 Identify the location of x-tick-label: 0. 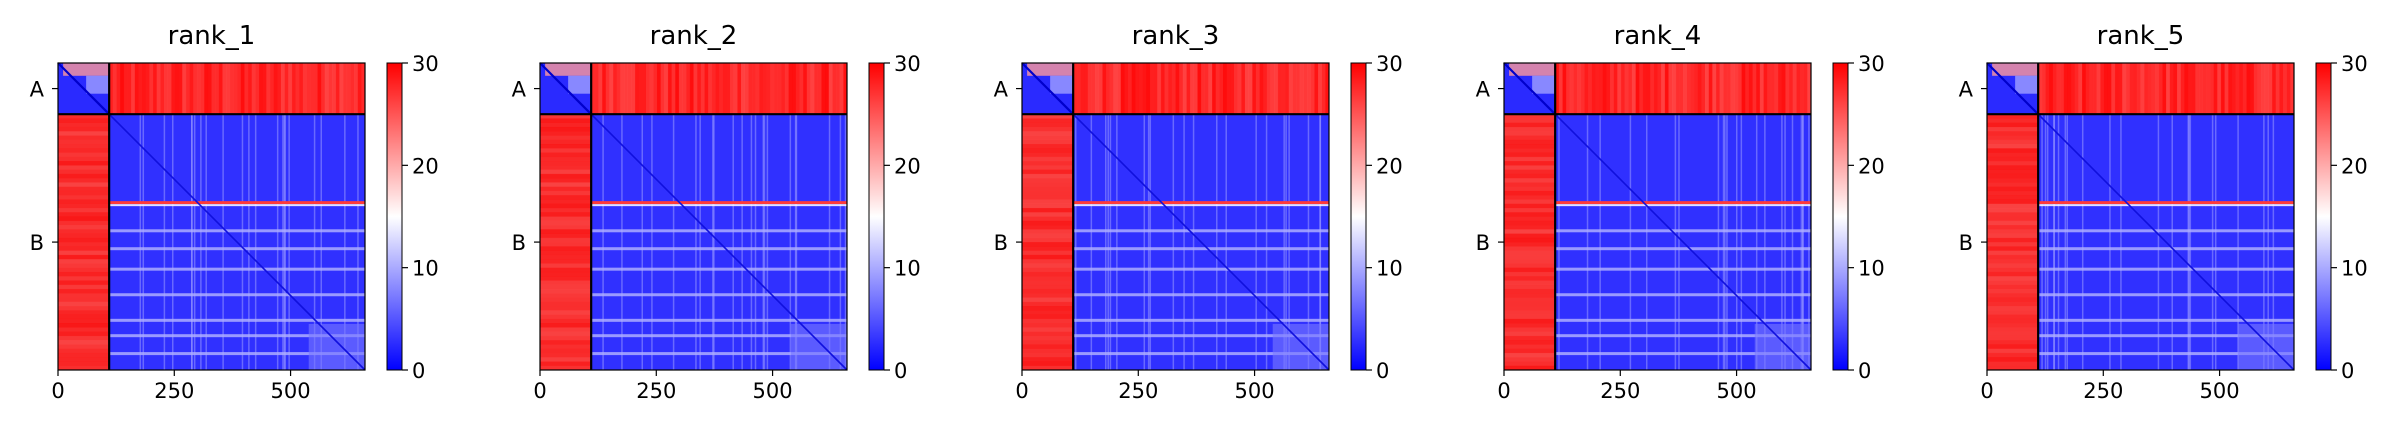
(1021, 391).